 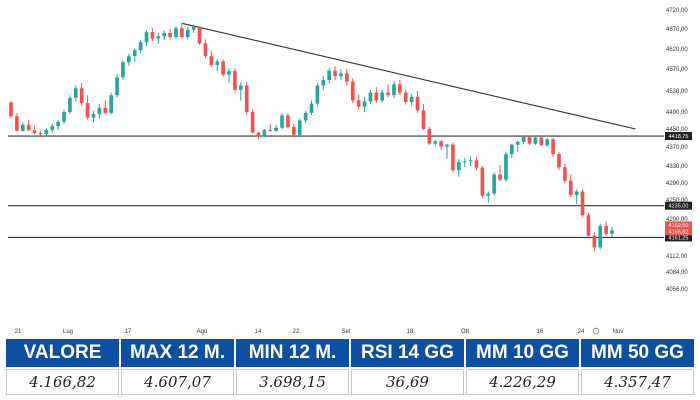 I want to click on y-tick-label: 4112,00, so click(x=677, y=257).